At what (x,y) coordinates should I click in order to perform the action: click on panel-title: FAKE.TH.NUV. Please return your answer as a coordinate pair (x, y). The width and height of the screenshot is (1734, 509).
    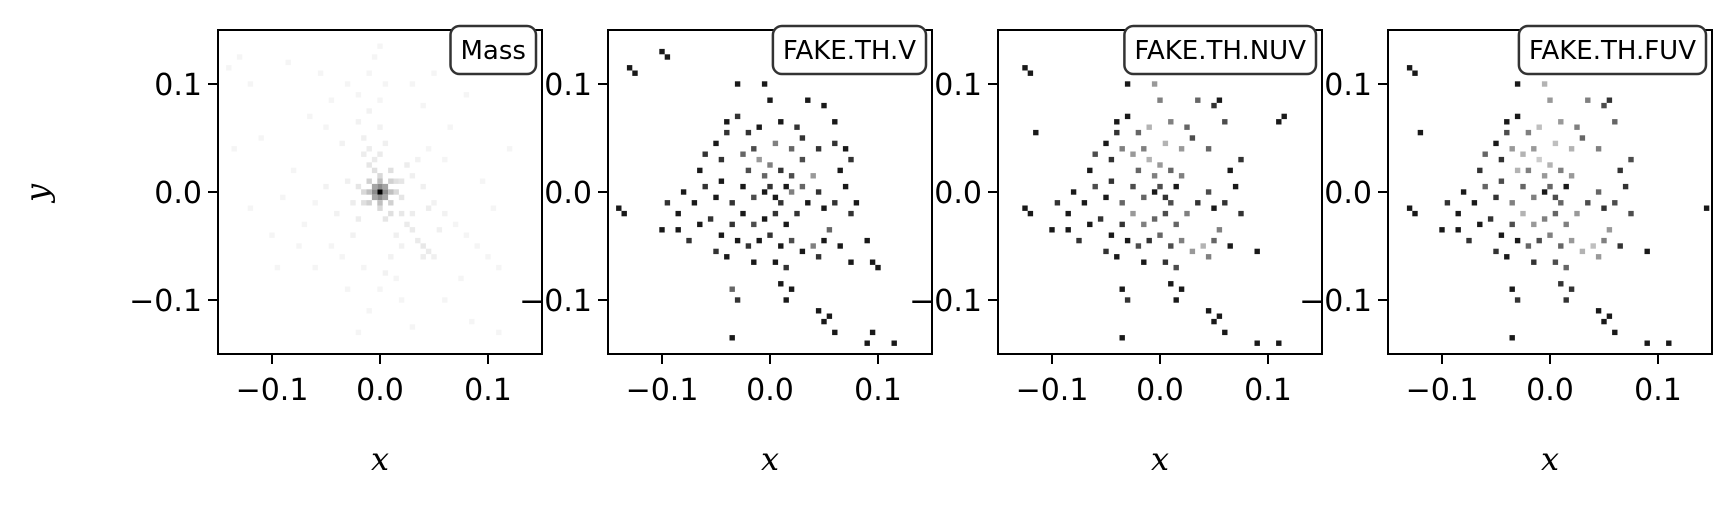
    Looking at the image, I should click on (1220, 51).